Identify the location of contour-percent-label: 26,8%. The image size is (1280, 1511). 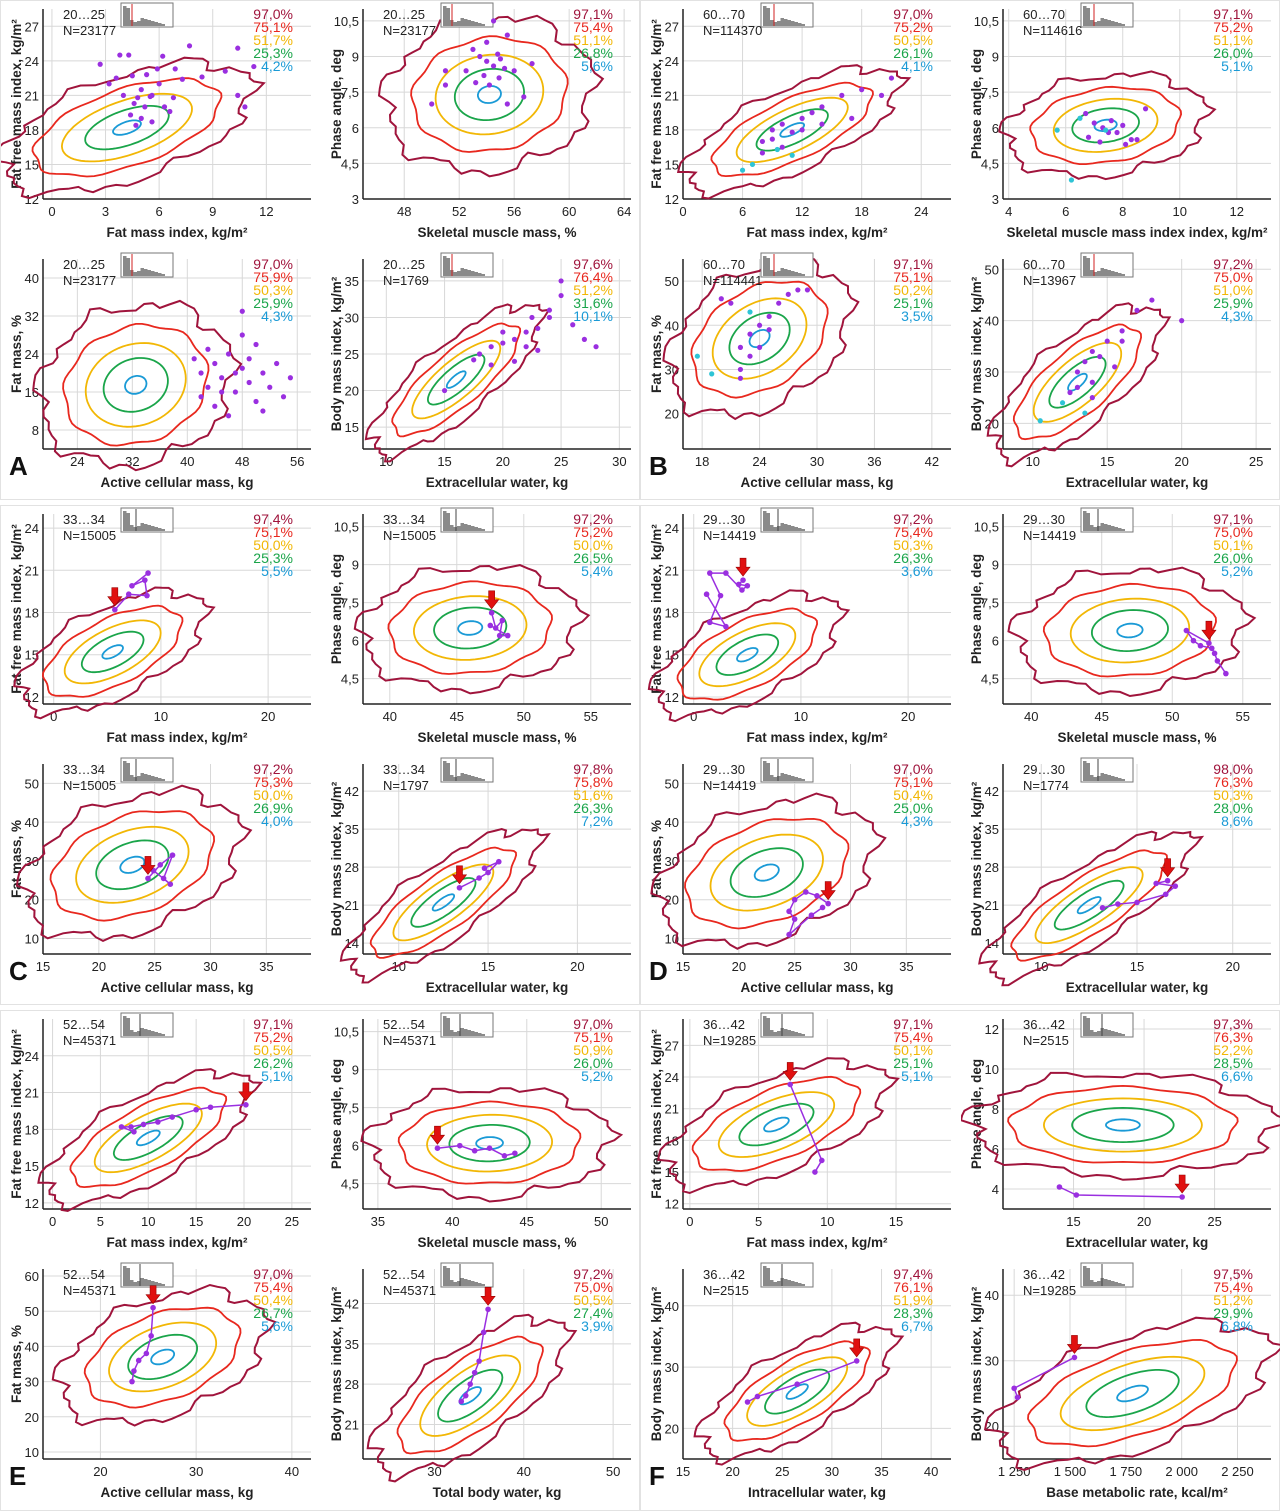
(593, 53).